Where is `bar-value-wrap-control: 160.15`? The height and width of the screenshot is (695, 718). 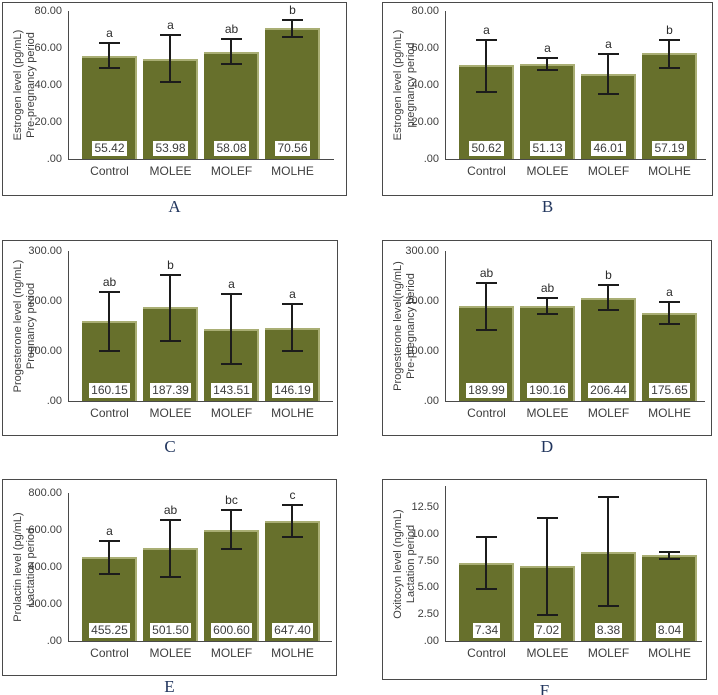 bar-value-wrap-control: 160.15 is located at coordinates (109, 390).